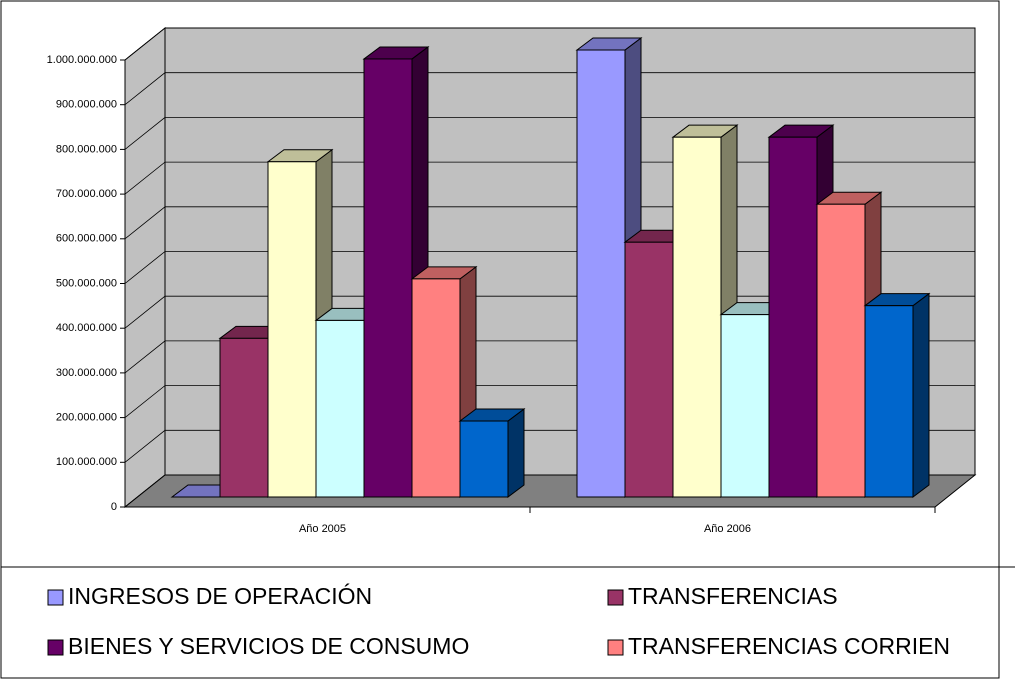  I want to click on y-tick-label: 700.000.000, so click(86, 194).